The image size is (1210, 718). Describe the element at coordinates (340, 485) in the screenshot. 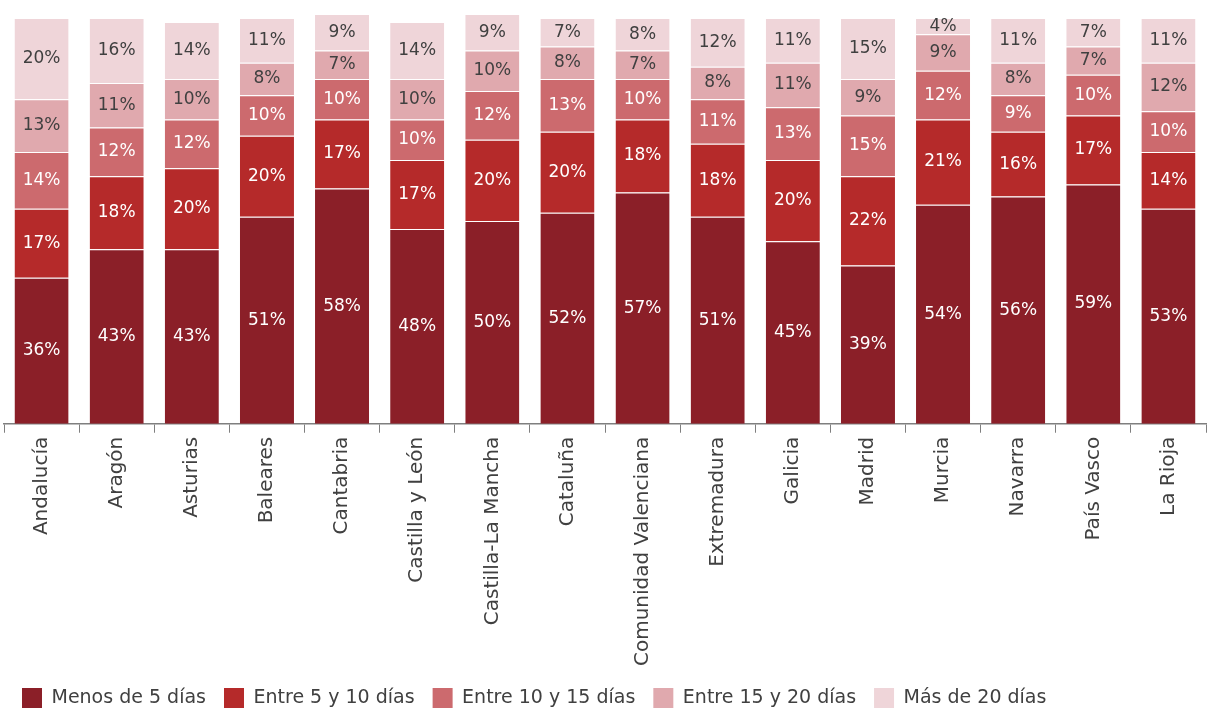

I see `x-tick-label: Cantabria` at that location.